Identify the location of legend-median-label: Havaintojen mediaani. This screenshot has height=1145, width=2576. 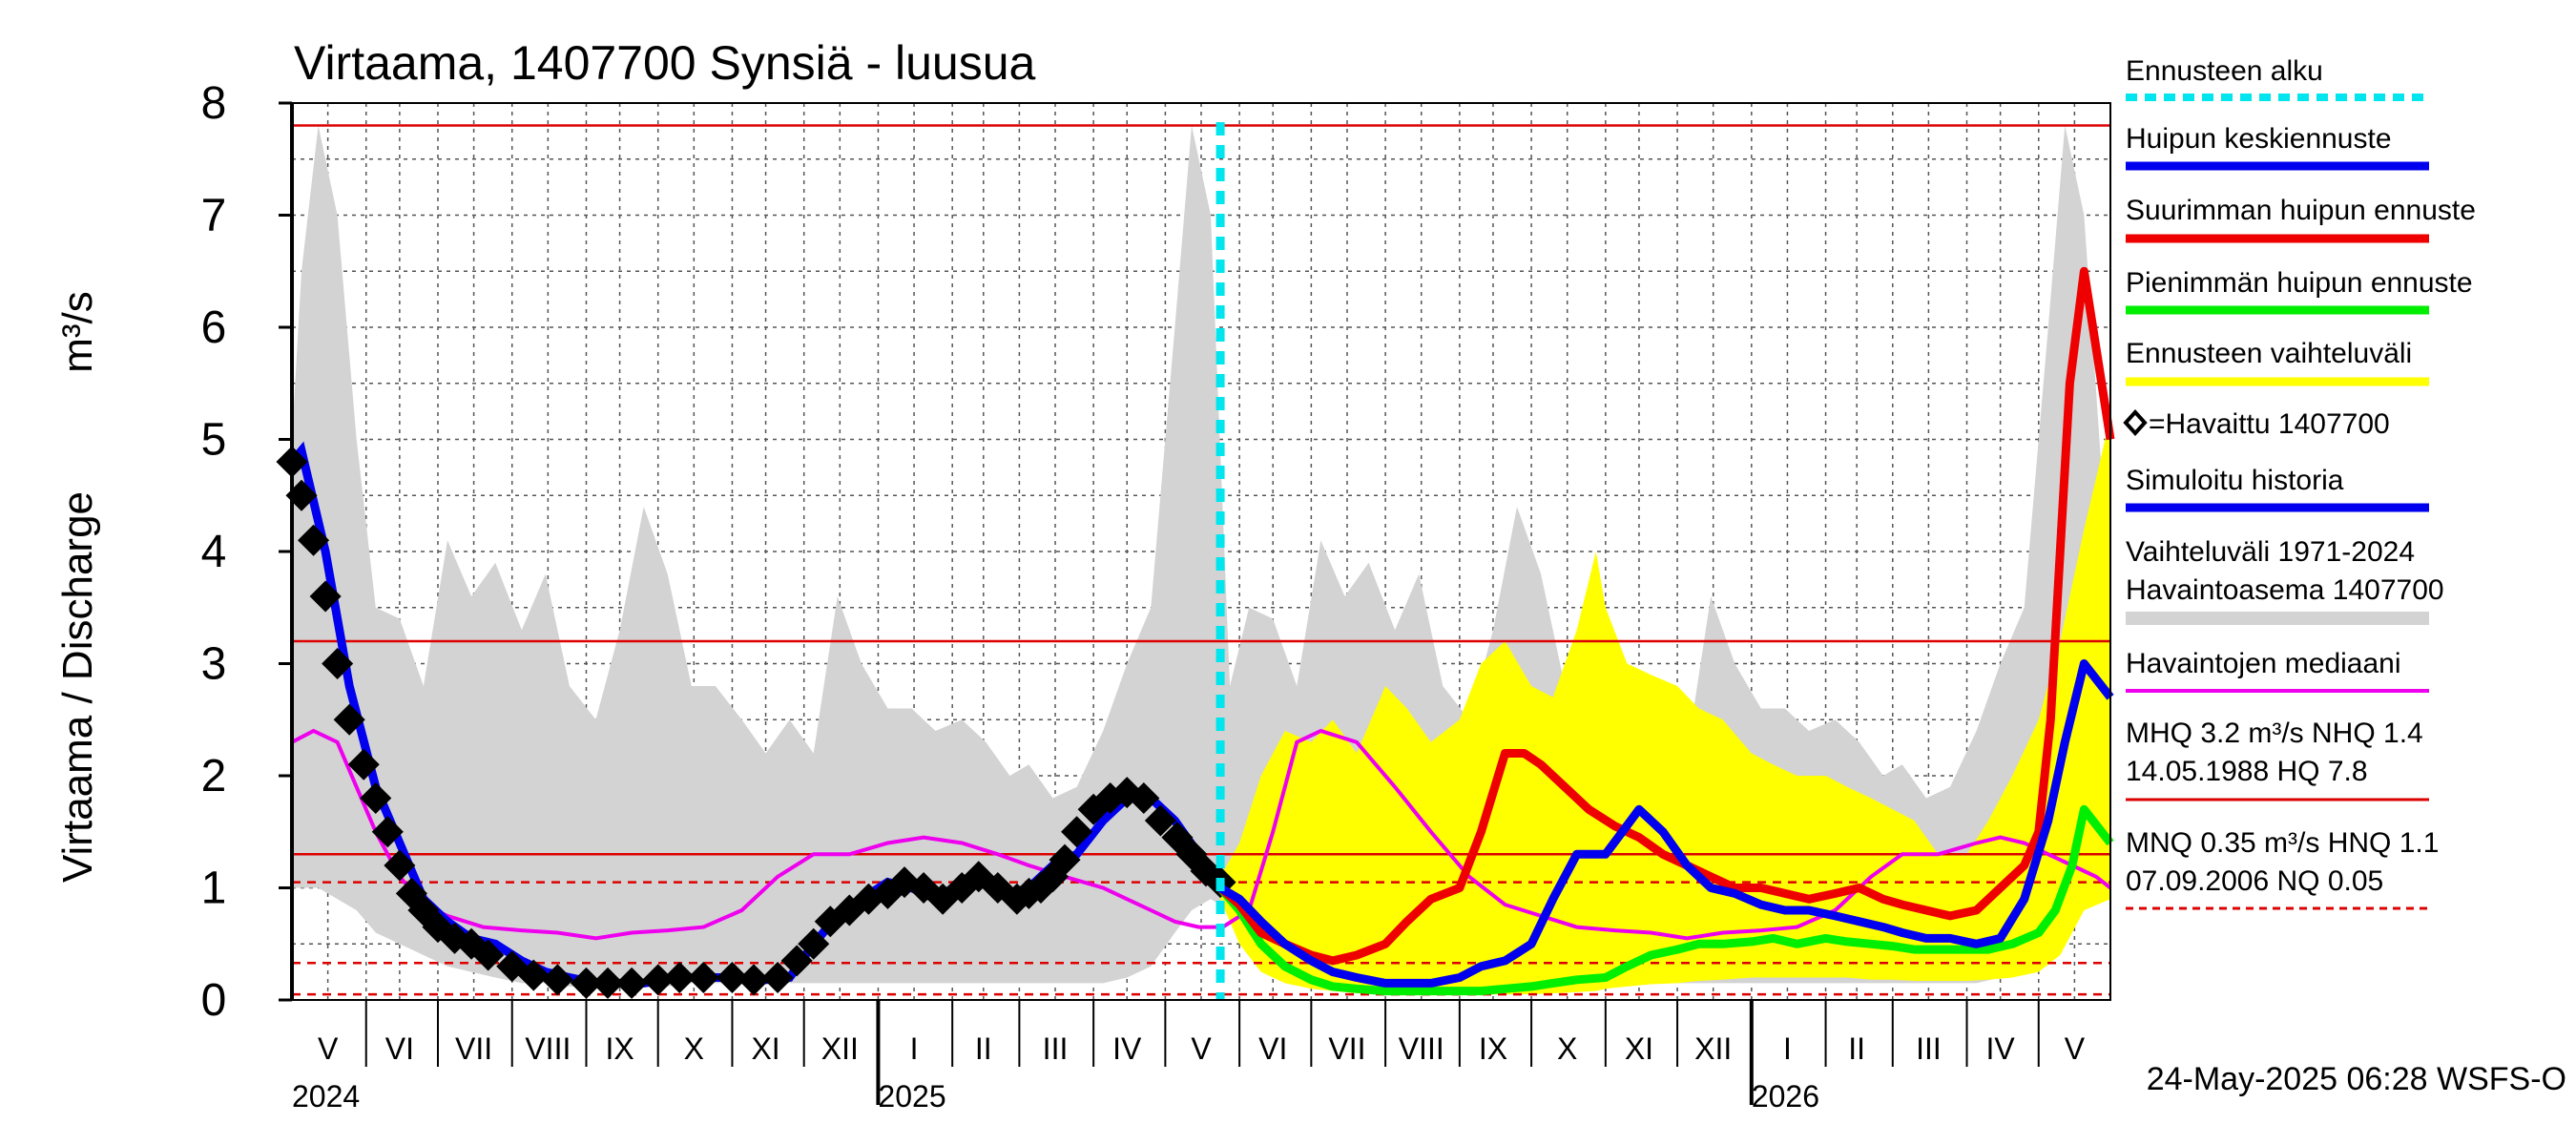
(2263, 663).